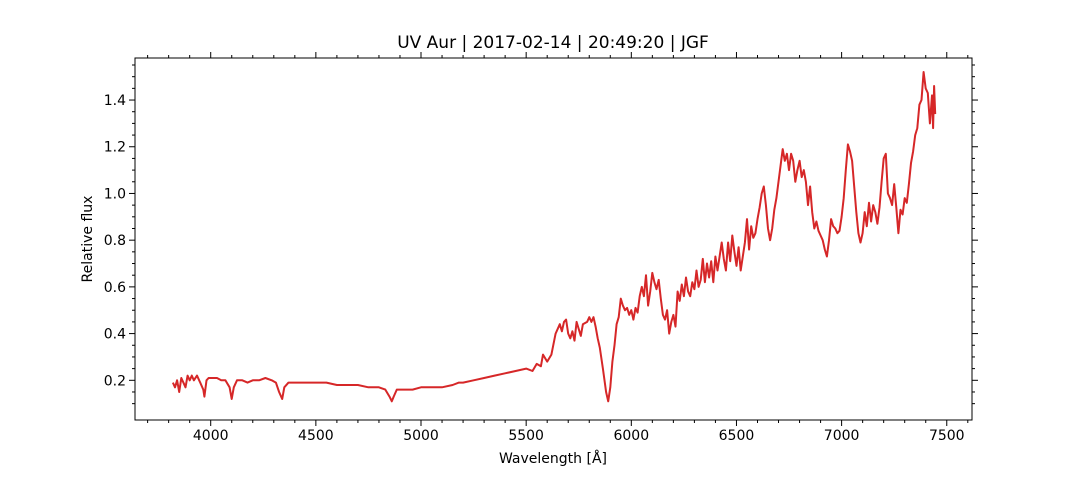 This screenshot has height=480, width=1080. I want to click on y-axis-label: Relative flux, so click(88, 239).